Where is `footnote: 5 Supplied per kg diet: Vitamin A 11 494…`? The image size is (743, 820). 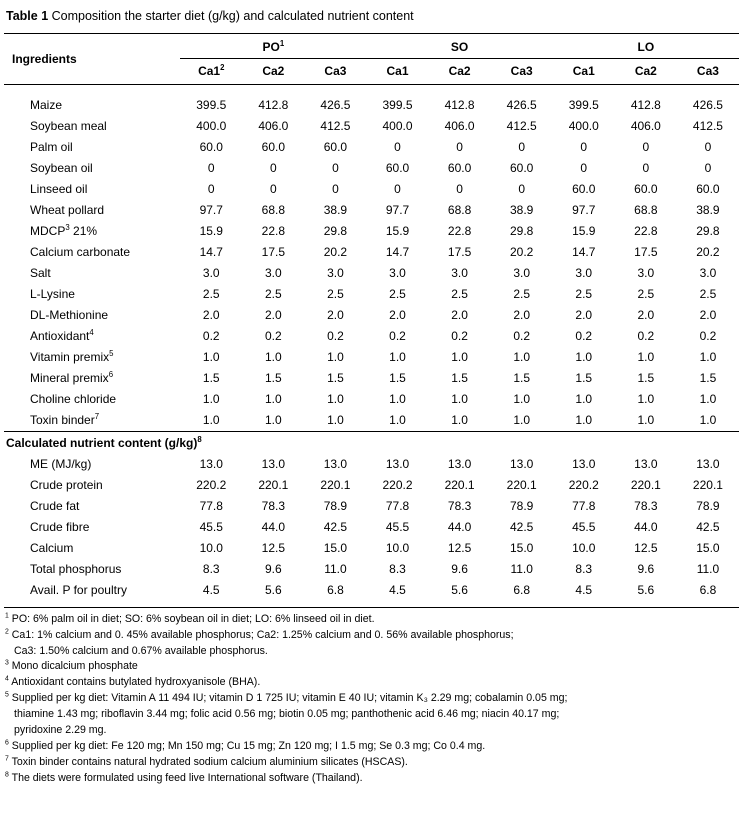 footnote: 5 Supplied per kg diet: Vitamin A 11 494… is located at coordinates (286, 713).